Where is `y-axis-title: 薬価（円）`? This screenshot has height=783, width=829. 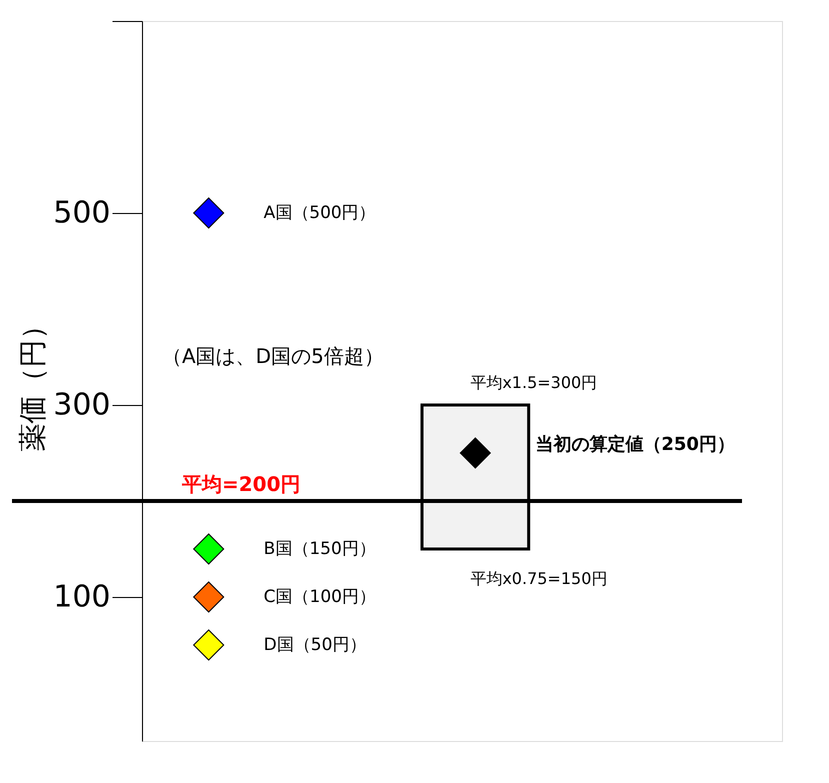 y-axis-title: 薬価（円） is located at coordinates (33, 382).